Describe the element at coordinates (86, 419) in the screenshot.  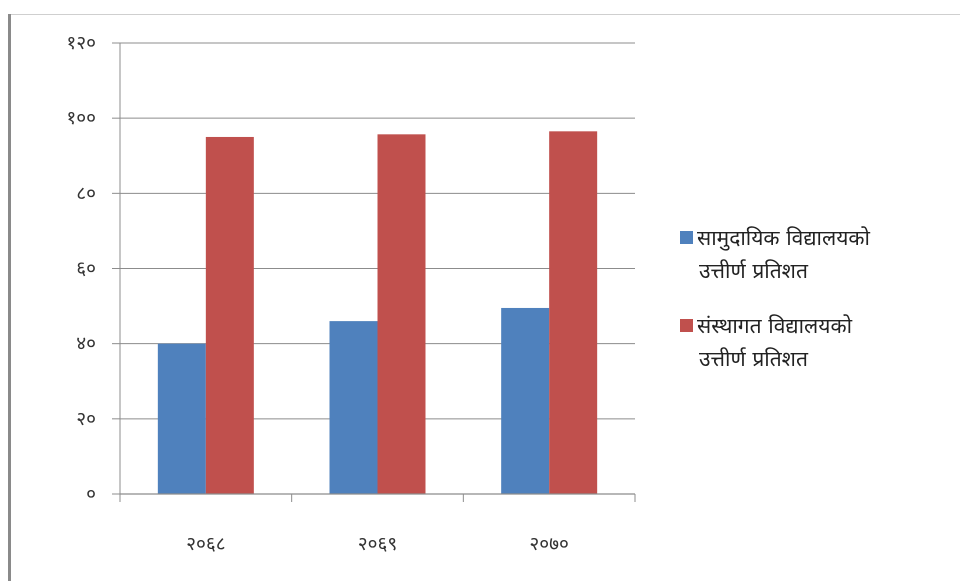
I see `y-tick-label: २०` at that location.